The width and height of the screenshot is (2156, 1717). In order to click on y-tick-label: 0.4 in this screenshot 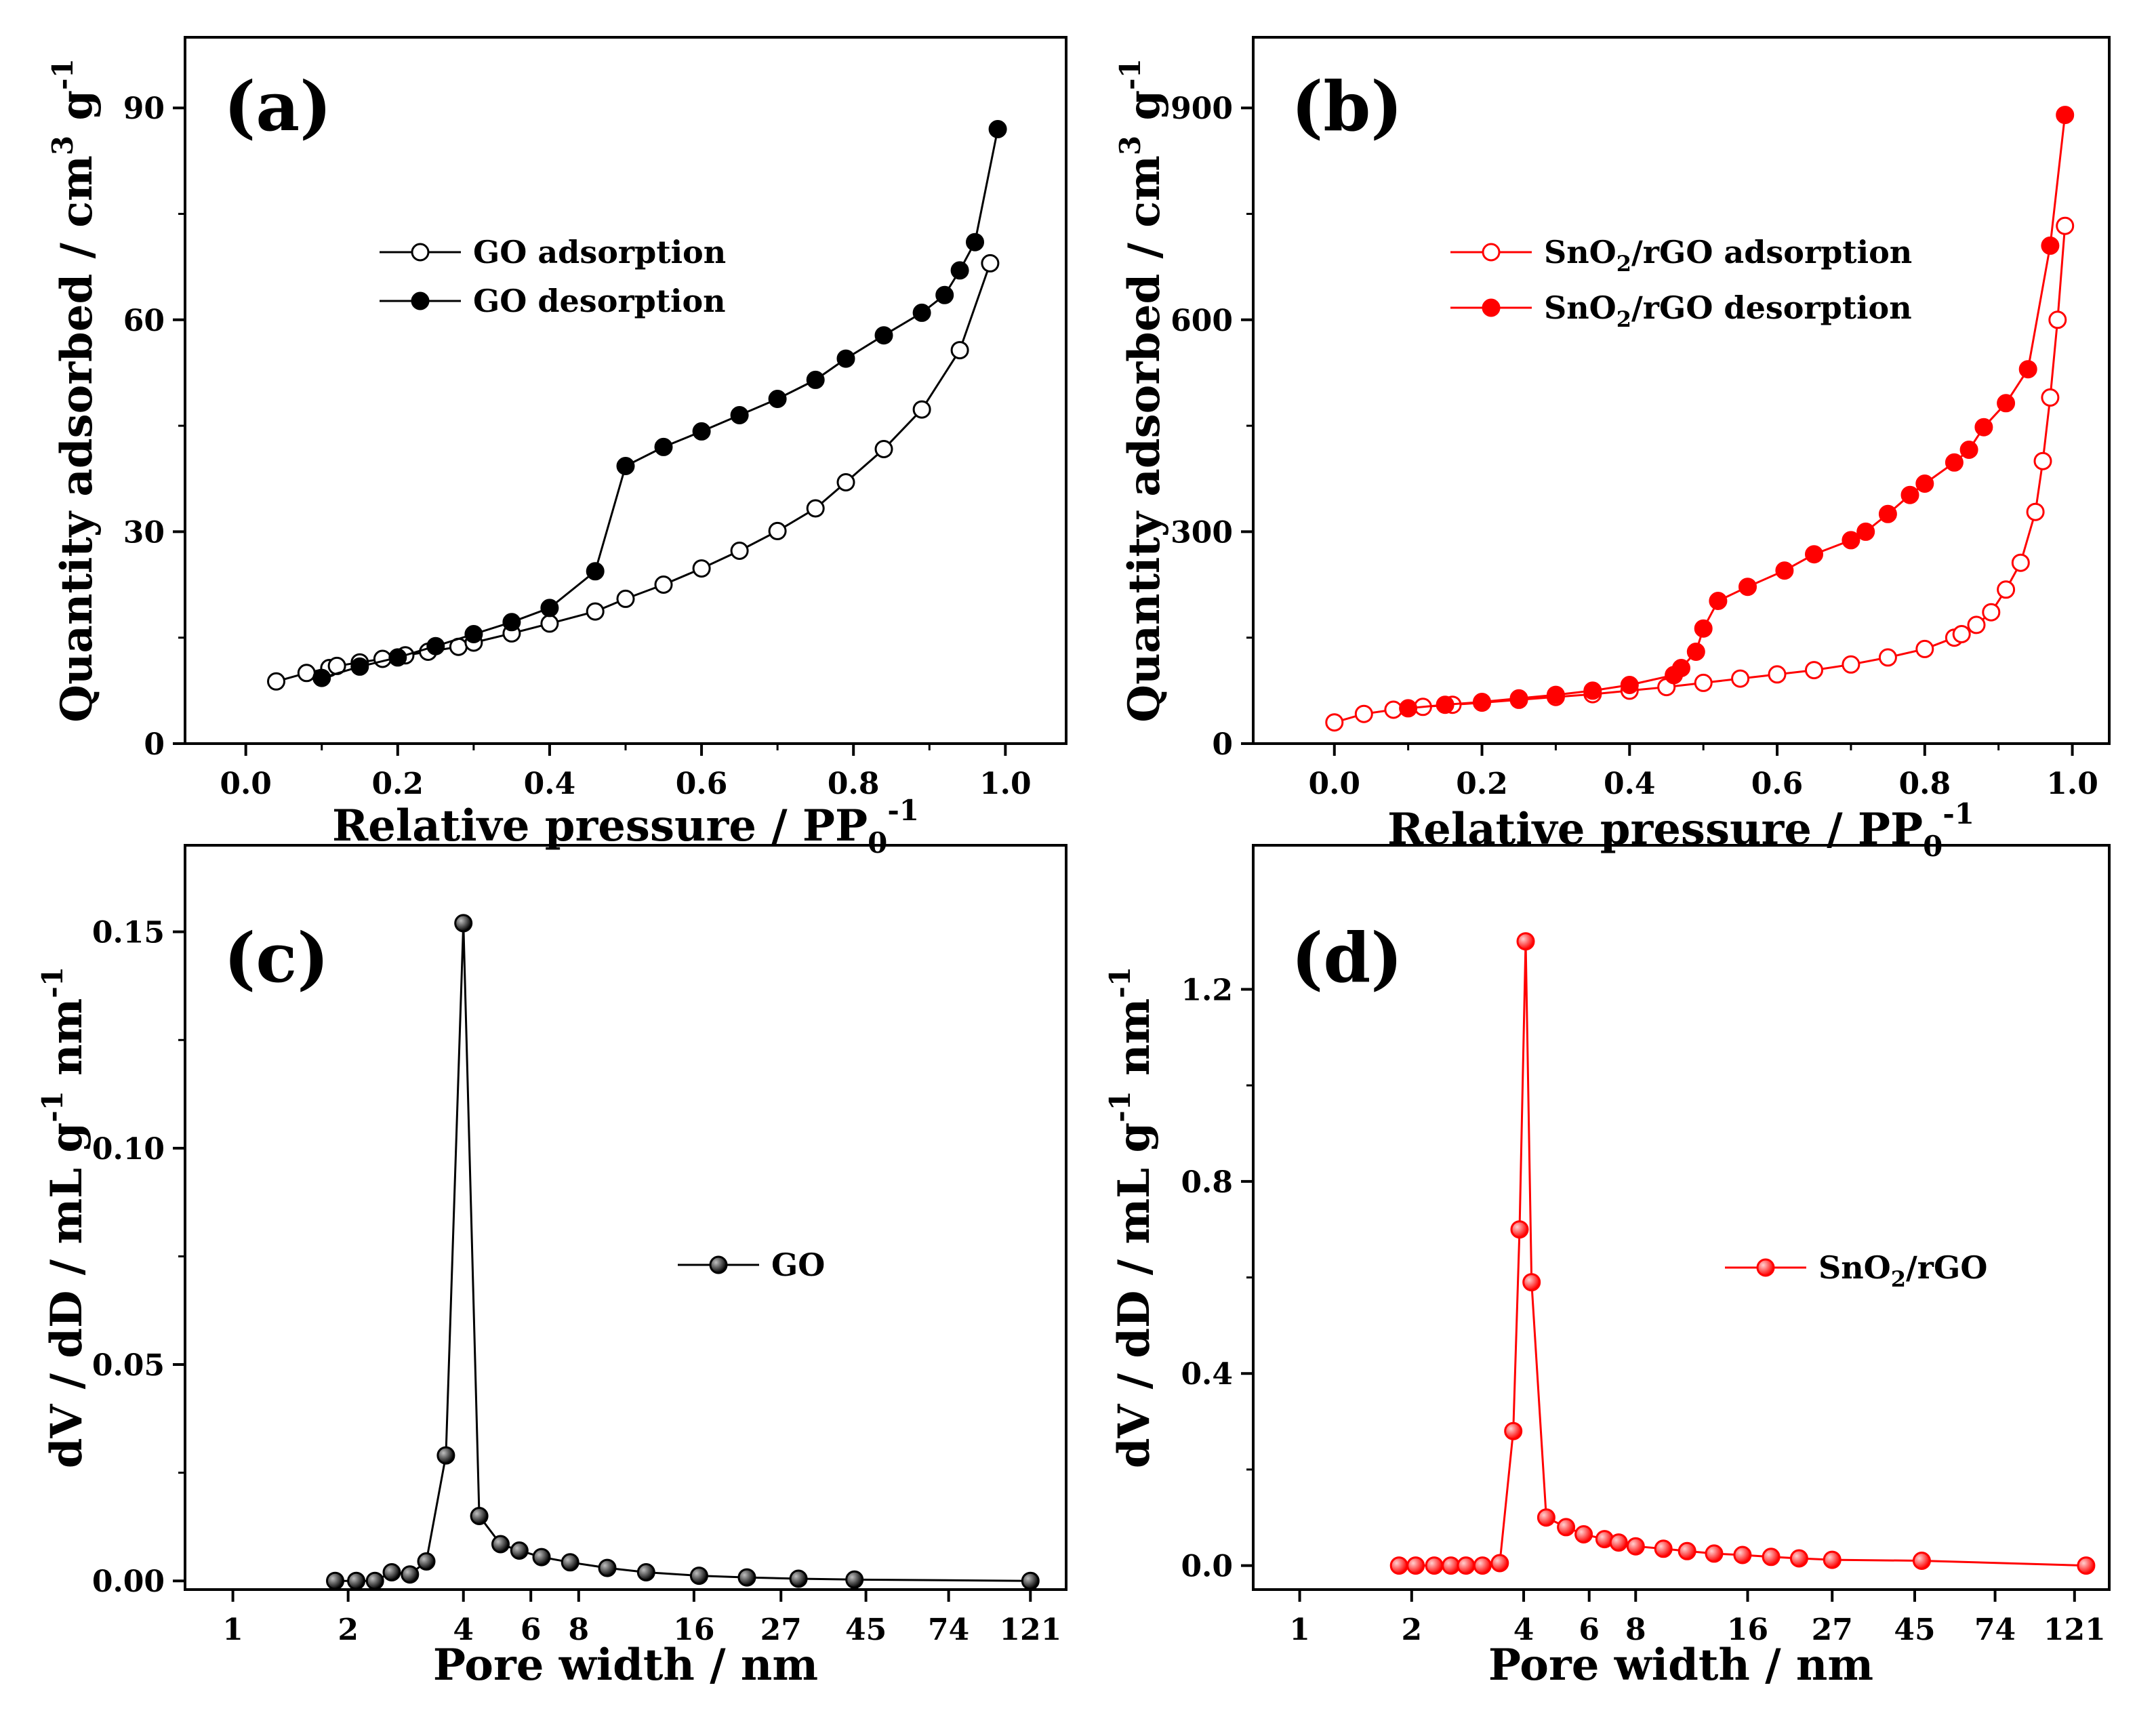, I will do `click(1207, 1374)`.